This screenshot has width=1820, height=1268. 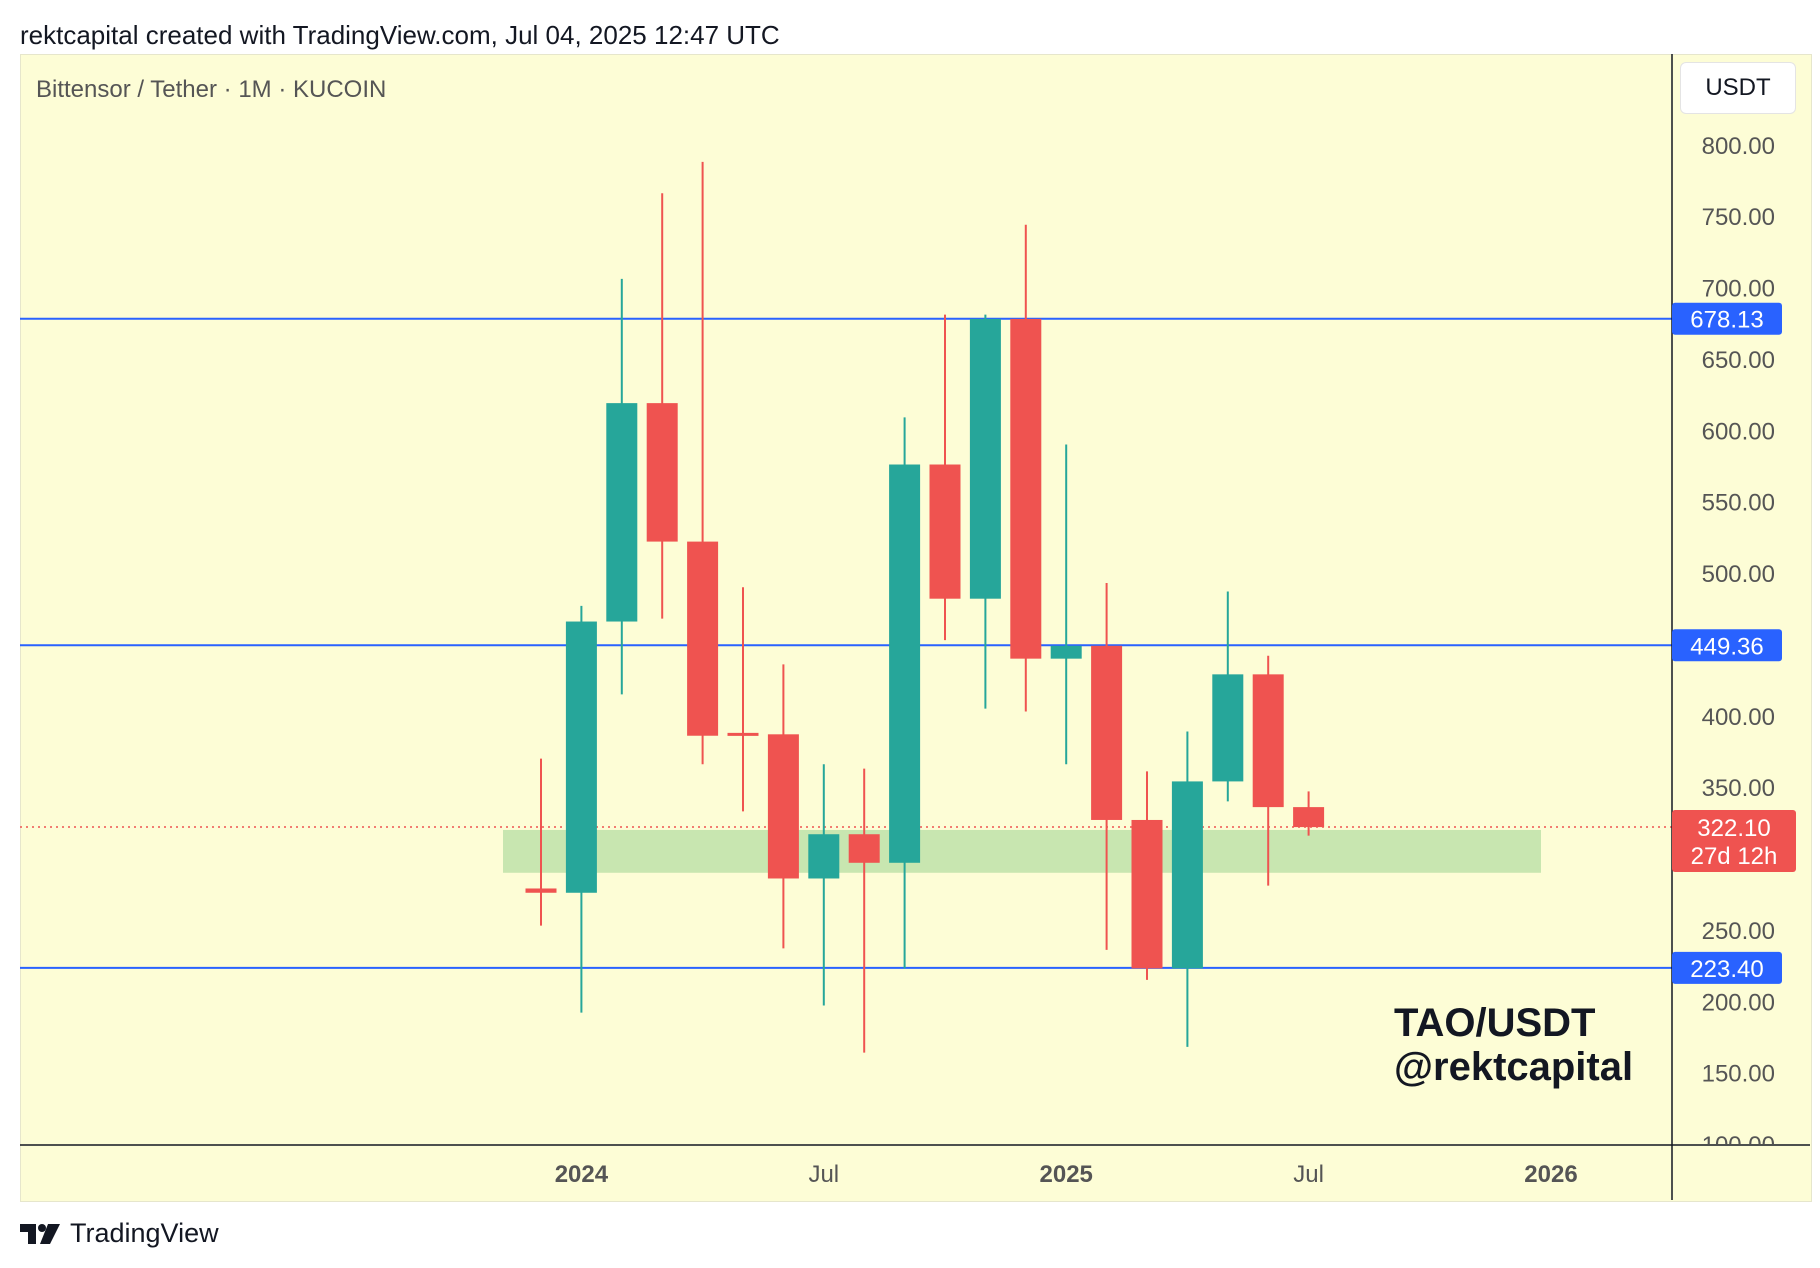 What do you see at coordinates (1733, 828) in the screenshot?
I see `current-price-label: 322.10` at bounding box center [1733, 828].